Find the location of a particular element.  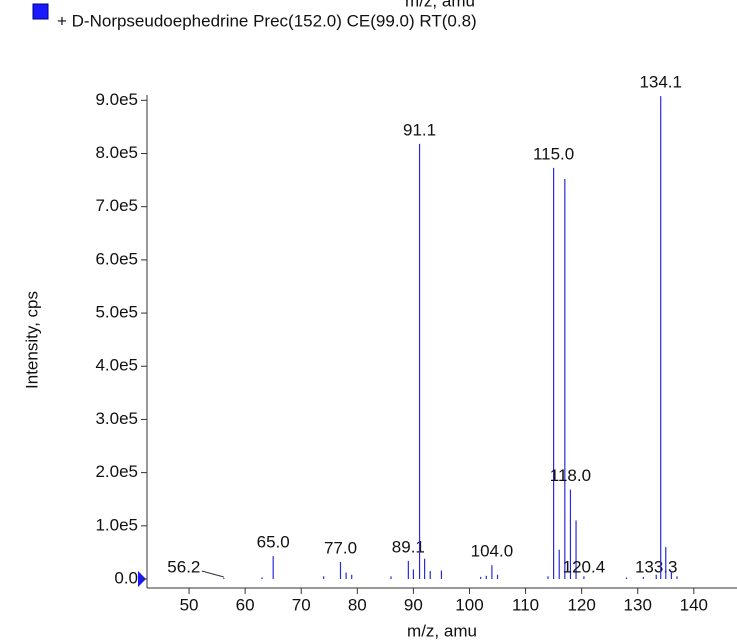

peak-label: 104.0 is located at coordinates (492, 551).